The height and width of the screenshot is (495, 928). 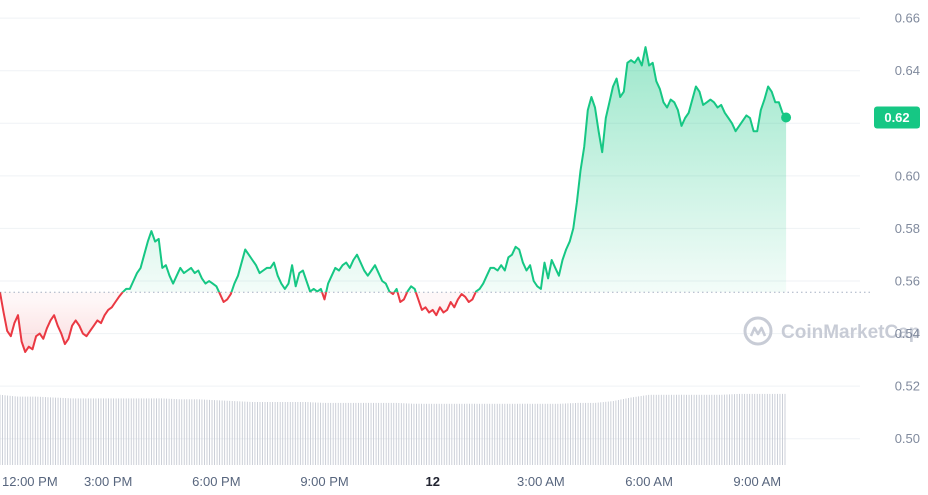 I want to click on y-tick-label: 0.66, so click(x=907, y=18).